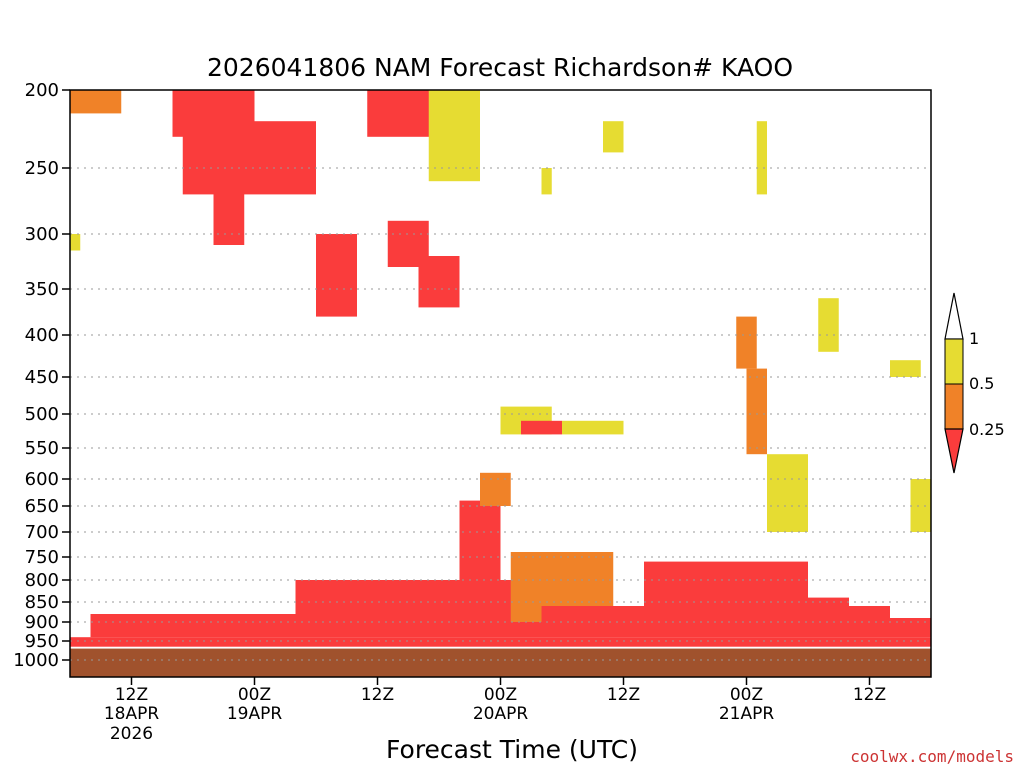 Image resolution: width=1024 pixels, height=768 pixels. I want to click on x-tick-date: 20APR, so click(501, 714).